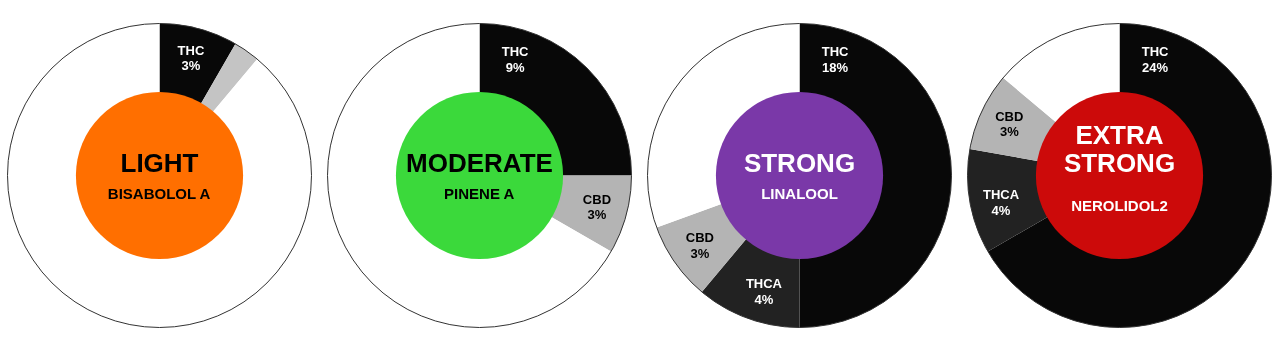 This screenshot has width=1280, height=355. What do you see at coordinates (479, 163) in the screenshot?
I see `text: MODERATE` at bounding box center [479, 163].